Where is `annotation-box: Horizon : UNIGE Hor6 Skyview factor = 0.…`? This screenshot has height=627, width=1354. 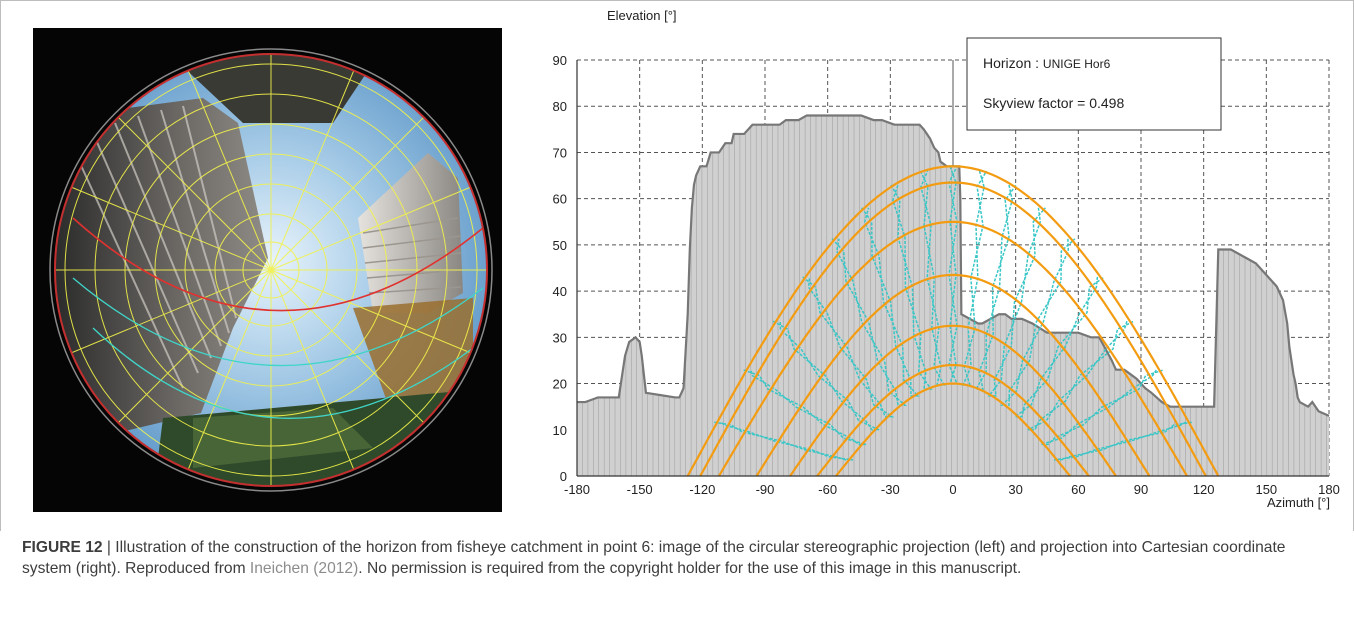 annotation-box: Horizon : UNIGE Hor6 Skyview factor = 0.… is located at coordinates (1094, 84).